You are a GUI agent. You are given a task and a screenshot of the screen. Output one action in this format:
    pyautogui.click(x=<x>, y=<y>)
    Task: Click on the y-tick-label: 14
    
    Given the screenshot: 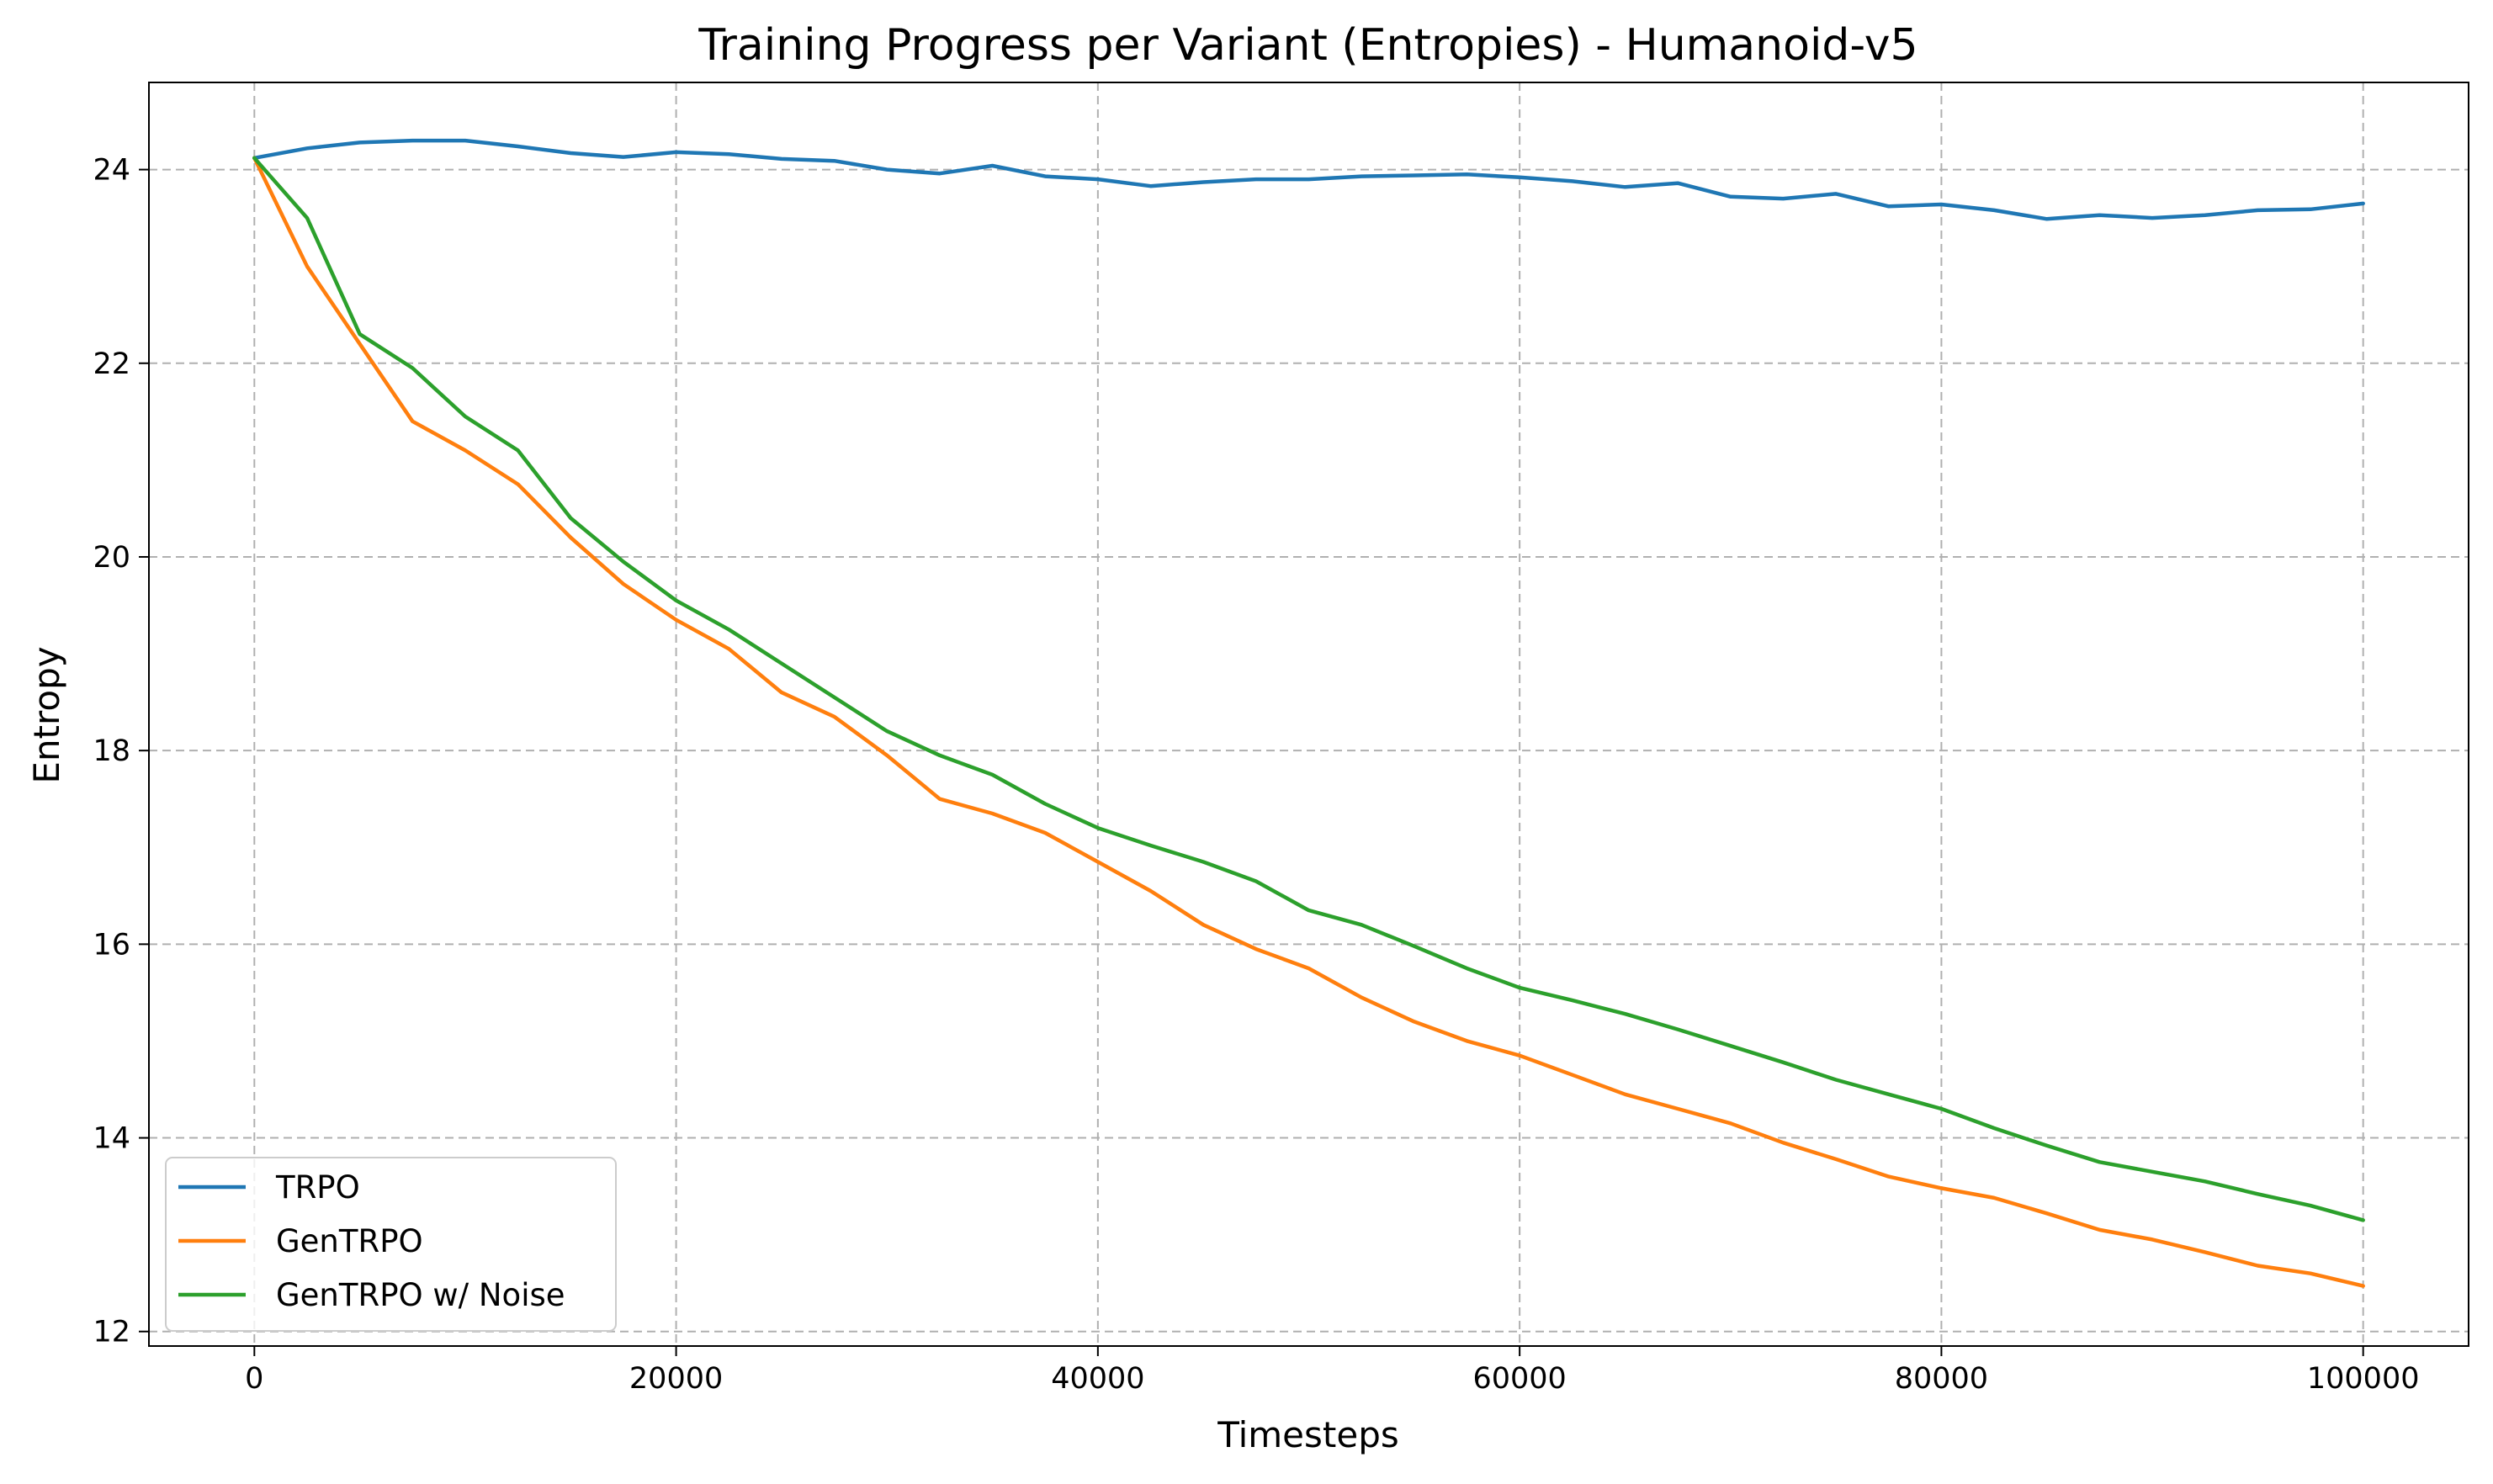 What is the action you would take?
    pyautogui.click(x=111, y=1139)
    